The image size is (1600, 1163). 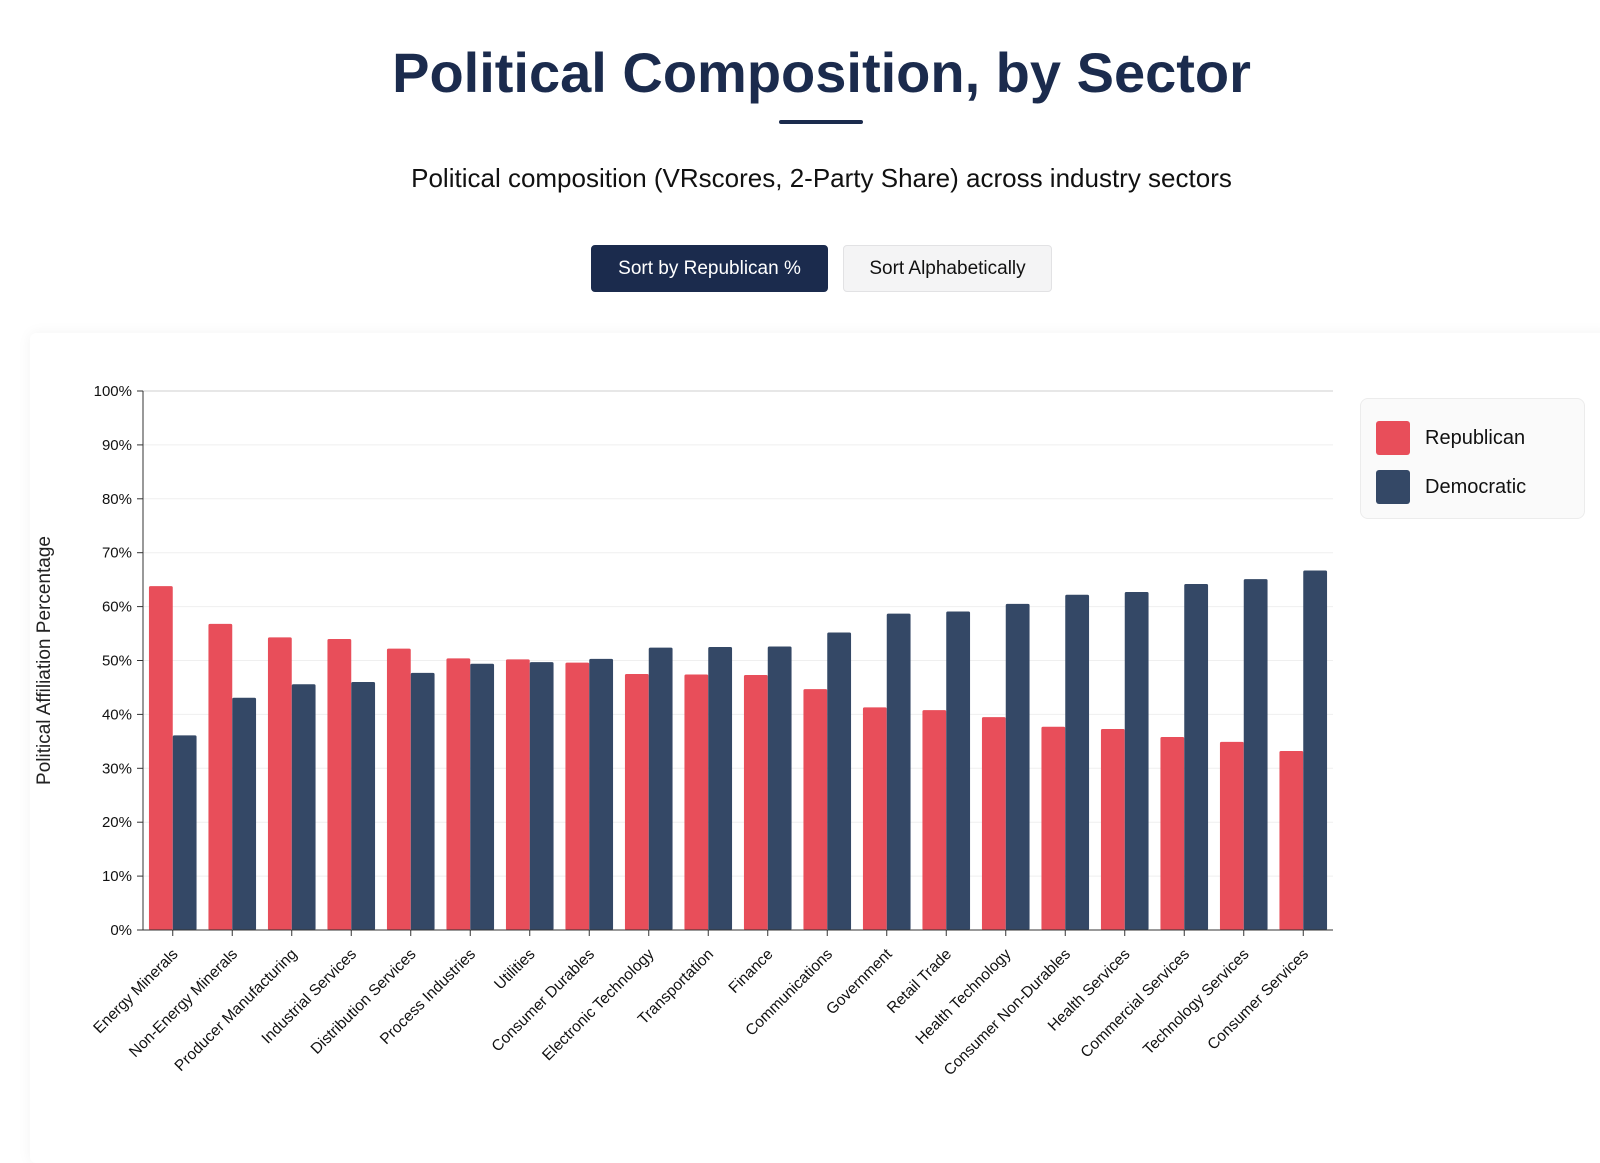 What do you see at coordinates (544, 1001) in the screenshot?
I see `x-tick-label: Consumer Durables` at bounding box center [544, 1001].